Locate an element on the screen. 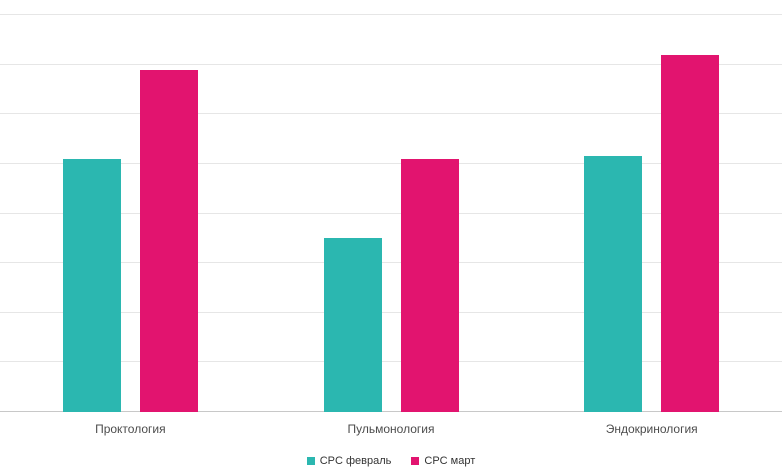 This screenshot has height=474, width=782. category-labels: Проктология Пульмонология Эндокринология is located at coordinates (391, 426).